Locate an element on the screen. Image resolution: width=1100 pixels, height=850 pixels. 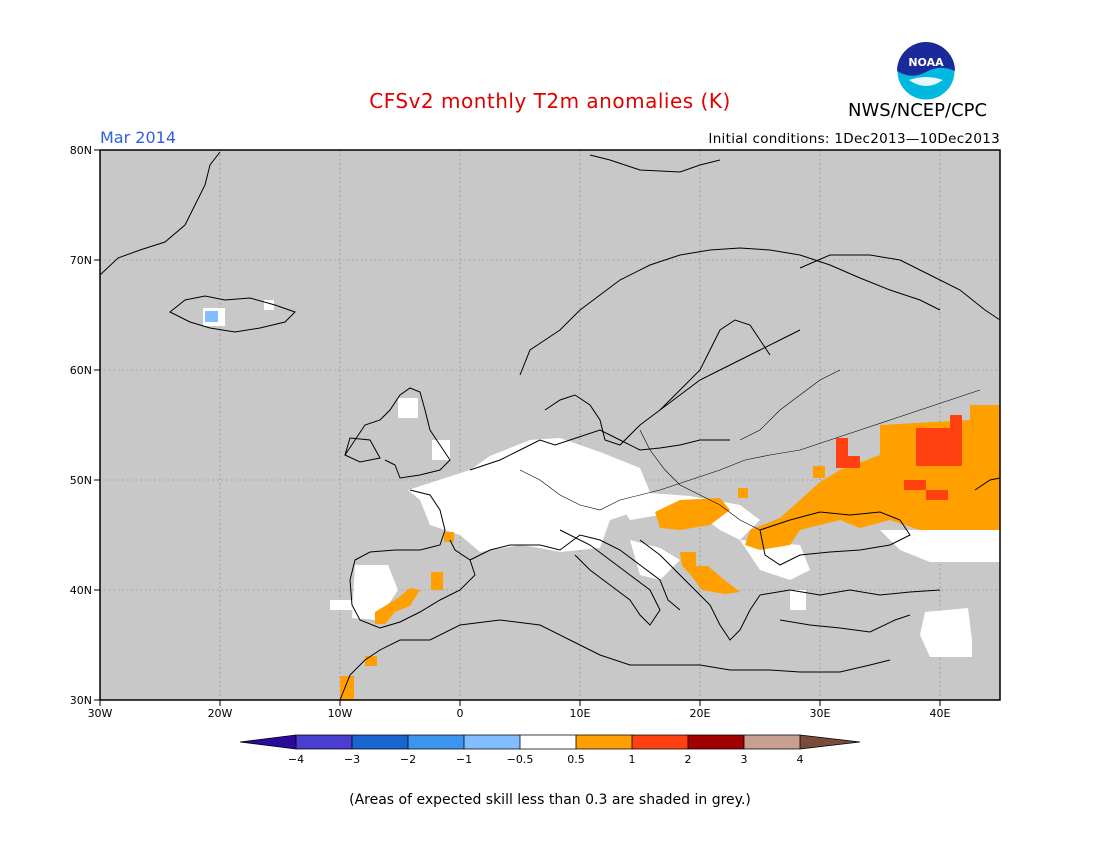
lat-label: 80N is located at coordinates (81, 150).